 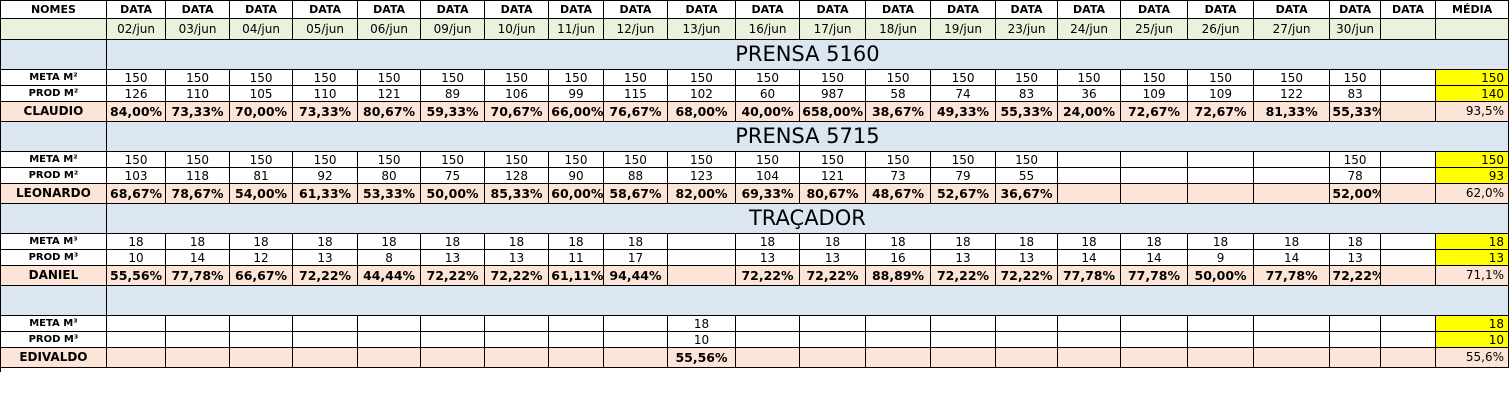 I want to click on section-title: TRAÇADOR, so click(x=807, y=218).